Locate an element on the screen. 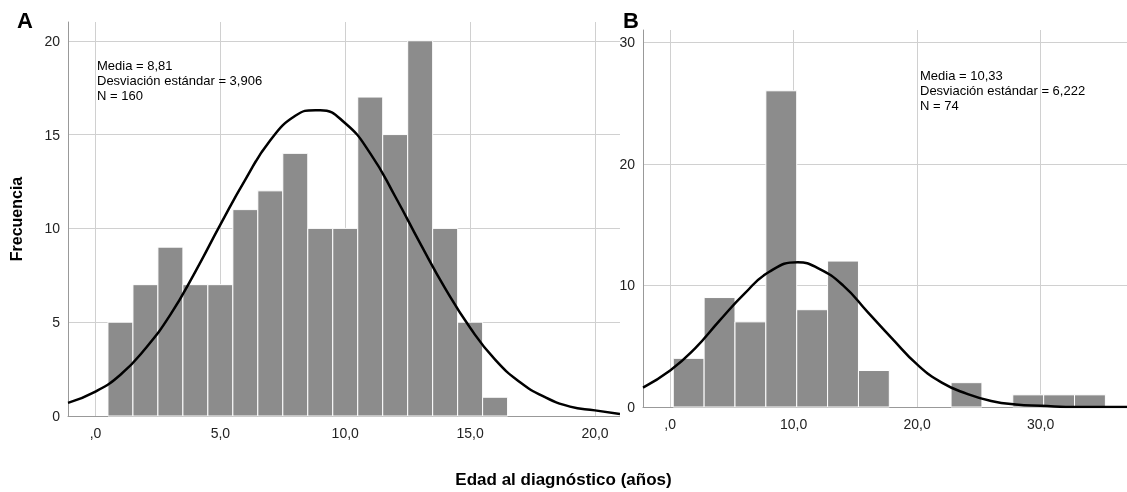 The width and height of the screenshot is (1127, 492). chart-title: A is located at coordinates (25, 20).